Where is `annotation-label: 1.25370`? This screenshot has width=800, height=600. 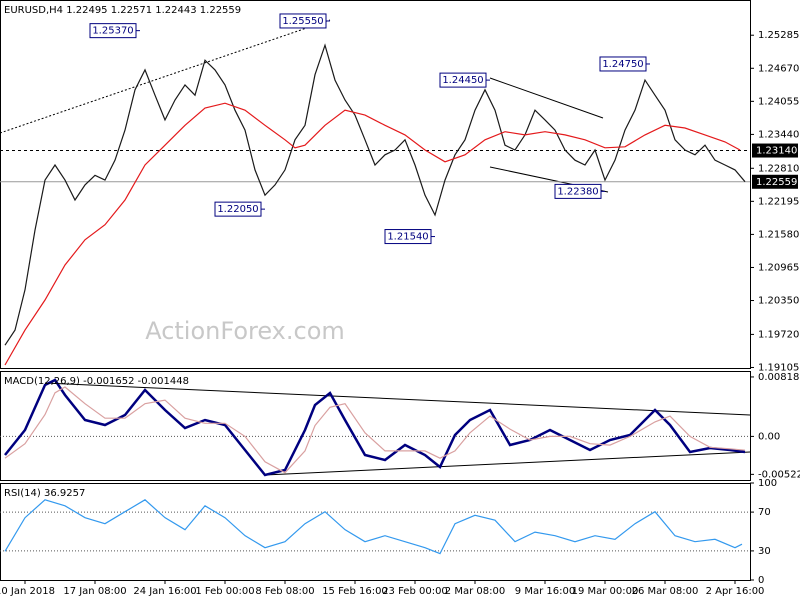 annotation-label: 1.25370 is located at coordinates (112, 31).